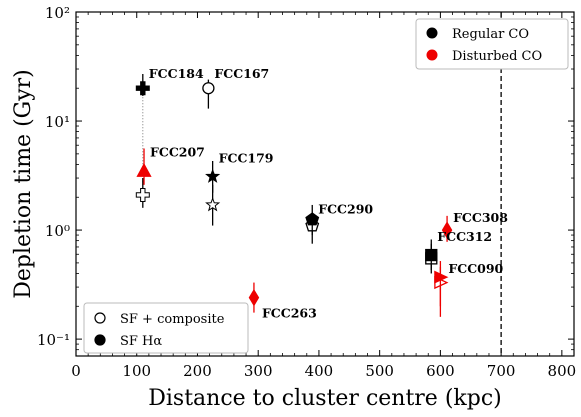 The image size is (581, 417). I want to click on y-tick-label: 10⁰, so click(57, 231).